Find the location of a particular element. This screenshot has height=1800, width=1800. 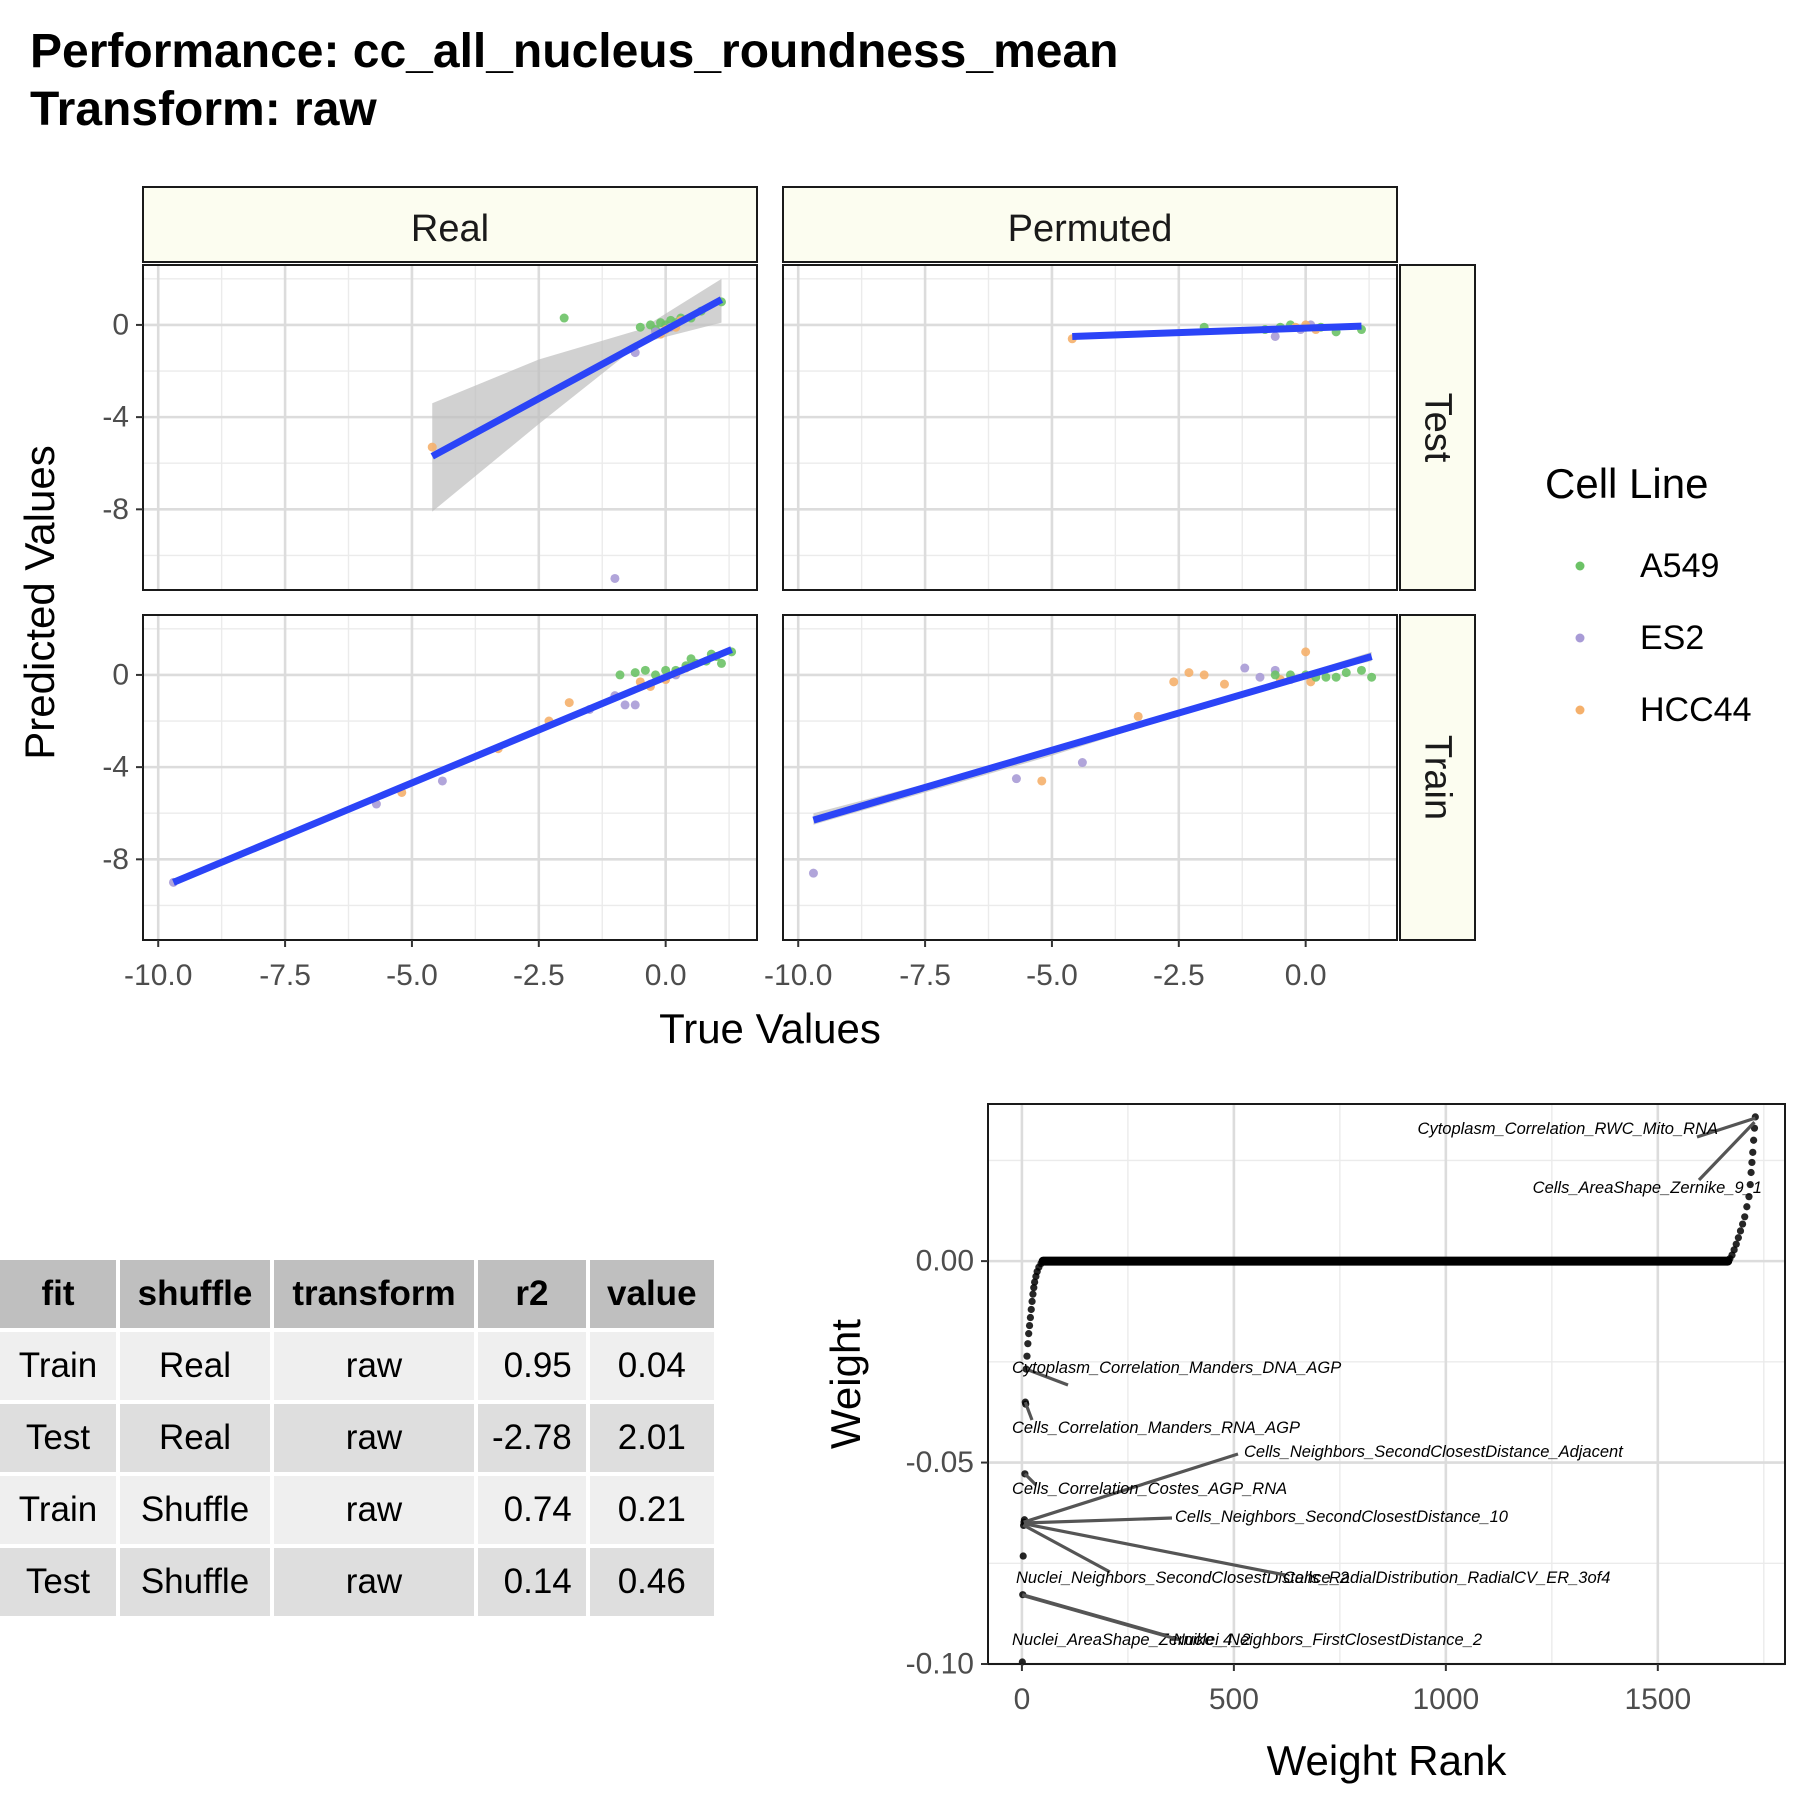

table-header-row: fit shuffle transform r2 value is located at coordinates (357, 1294).